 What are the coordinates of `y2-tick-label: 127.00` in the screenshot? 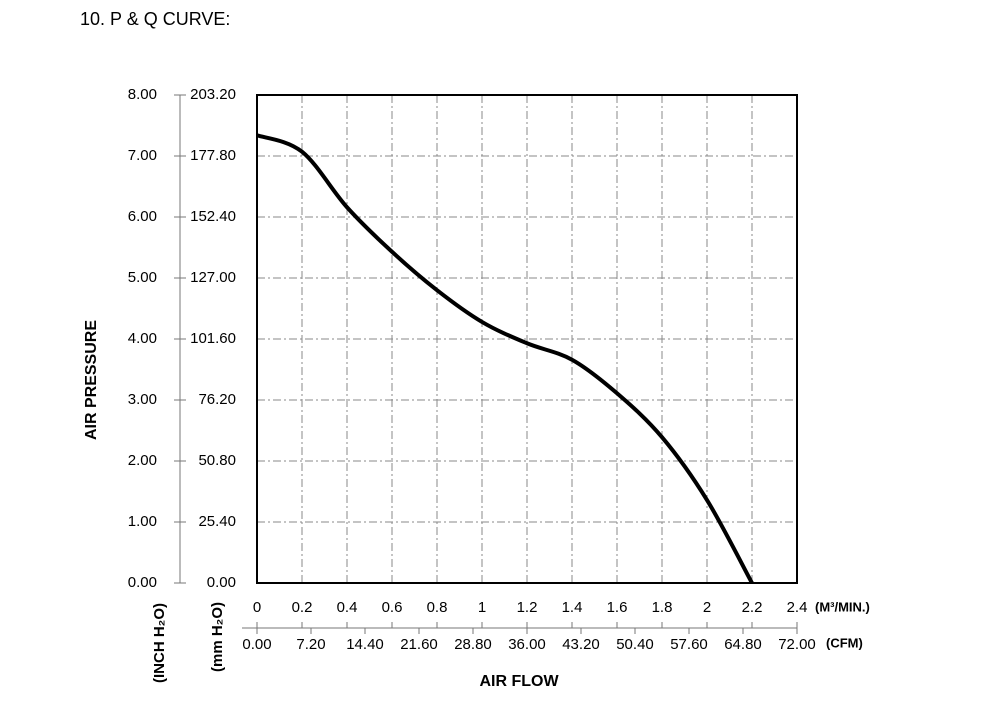 It's located at (213, 277).